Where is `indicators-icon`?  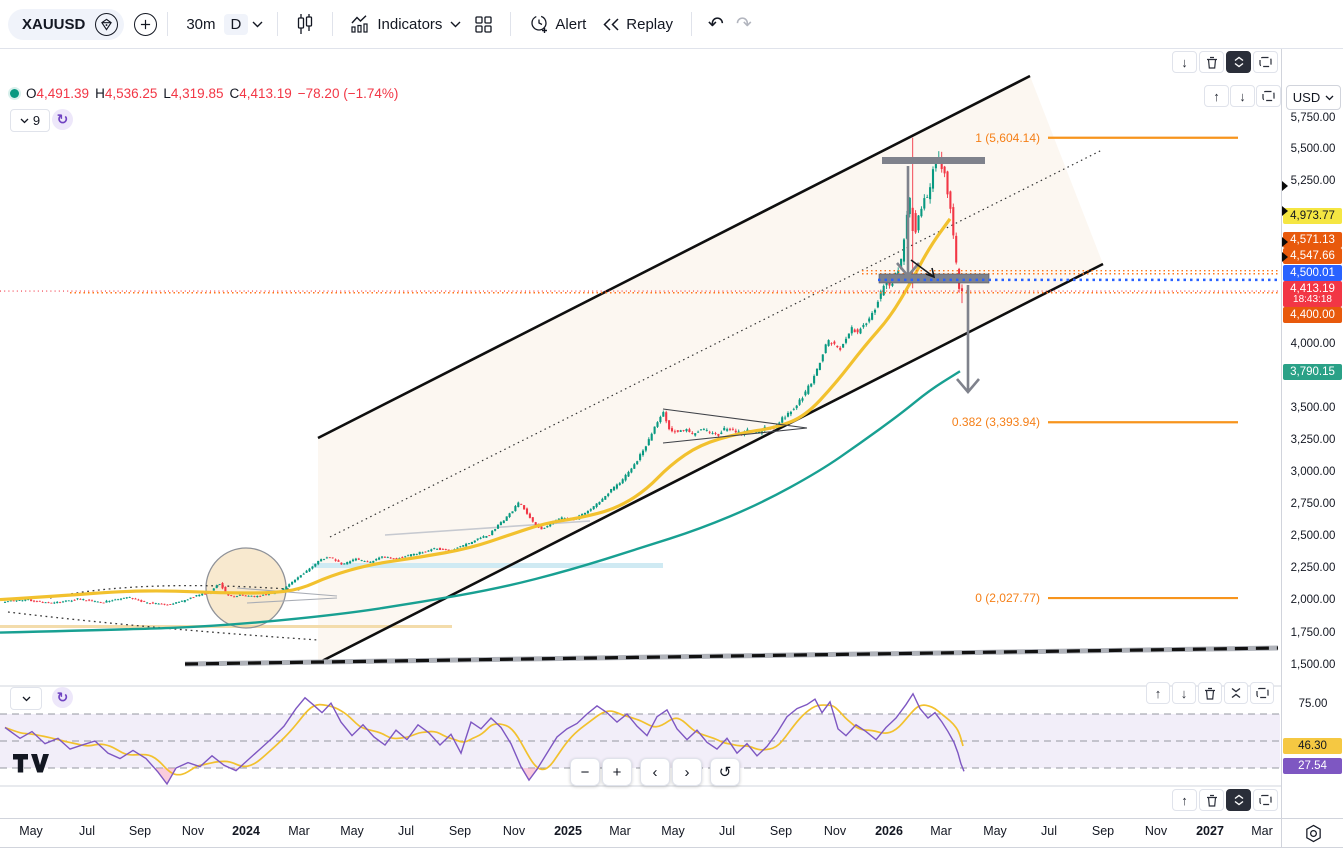
indicators-icon is located at coordinates (359, 24).